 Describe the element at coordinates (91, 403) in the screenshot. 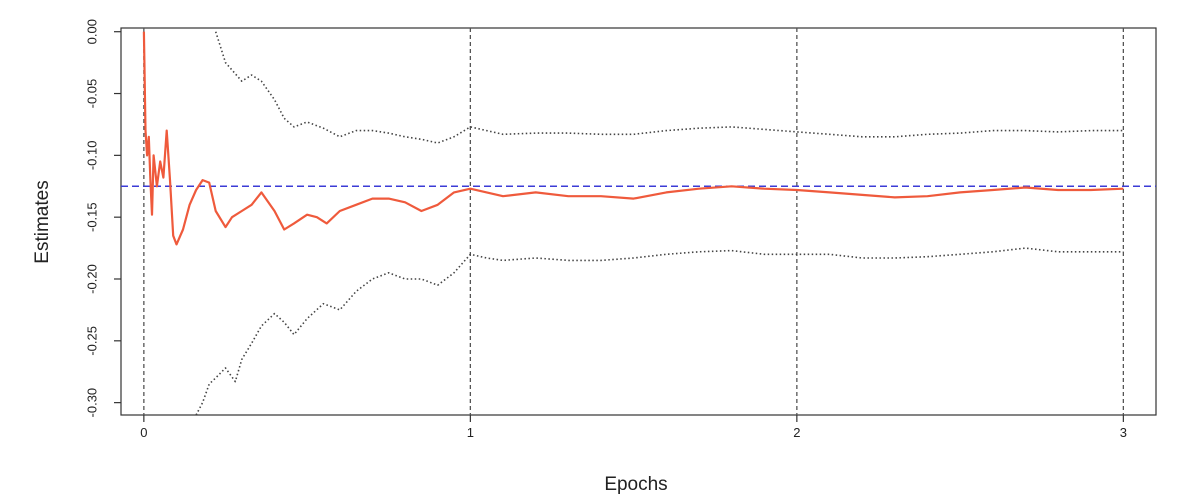

I see `y-tick-label-6: -0.30` at that location.